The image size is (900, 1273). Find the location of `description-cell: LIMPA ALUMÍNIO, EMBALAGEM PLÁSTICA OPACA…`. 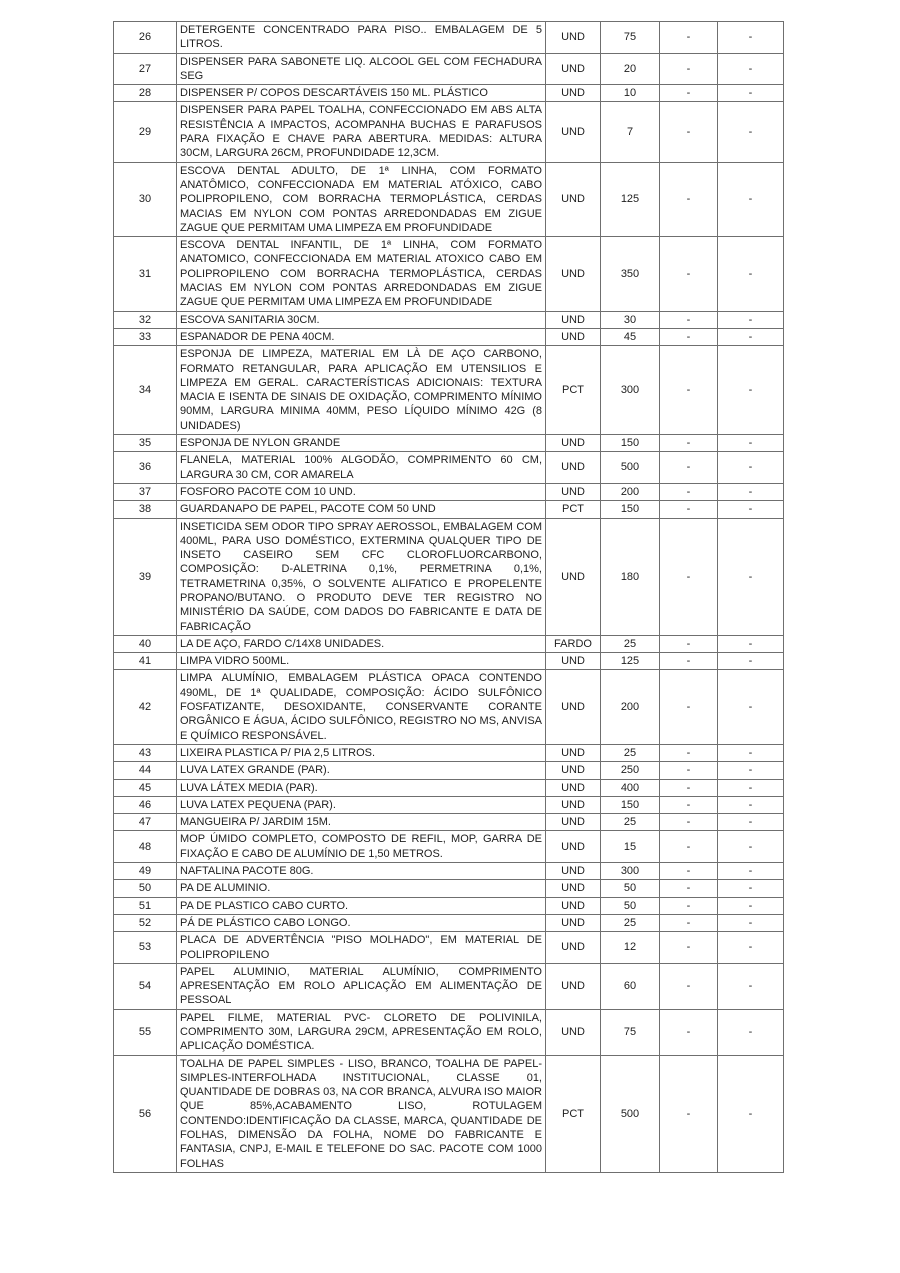

description-cell: LIMPA ALUMÍNIO, EMBALAGEM PLÁSTICA OPACA… is located at coordinates (361, 707).